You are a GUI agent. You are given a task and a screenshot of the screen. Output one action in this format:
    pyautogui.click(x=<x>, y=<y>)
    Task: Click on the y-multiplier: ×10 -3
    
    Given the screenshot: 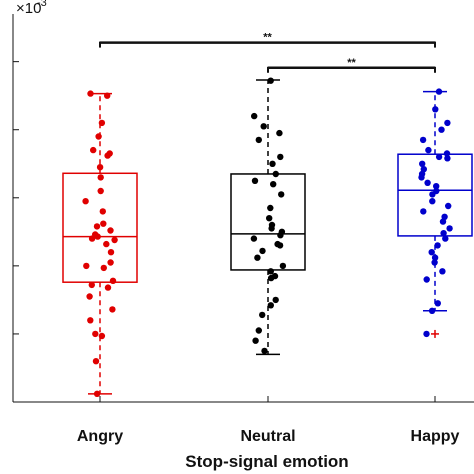 What is the action you would take?
    pyautogui.click(x=31, y=8)
    